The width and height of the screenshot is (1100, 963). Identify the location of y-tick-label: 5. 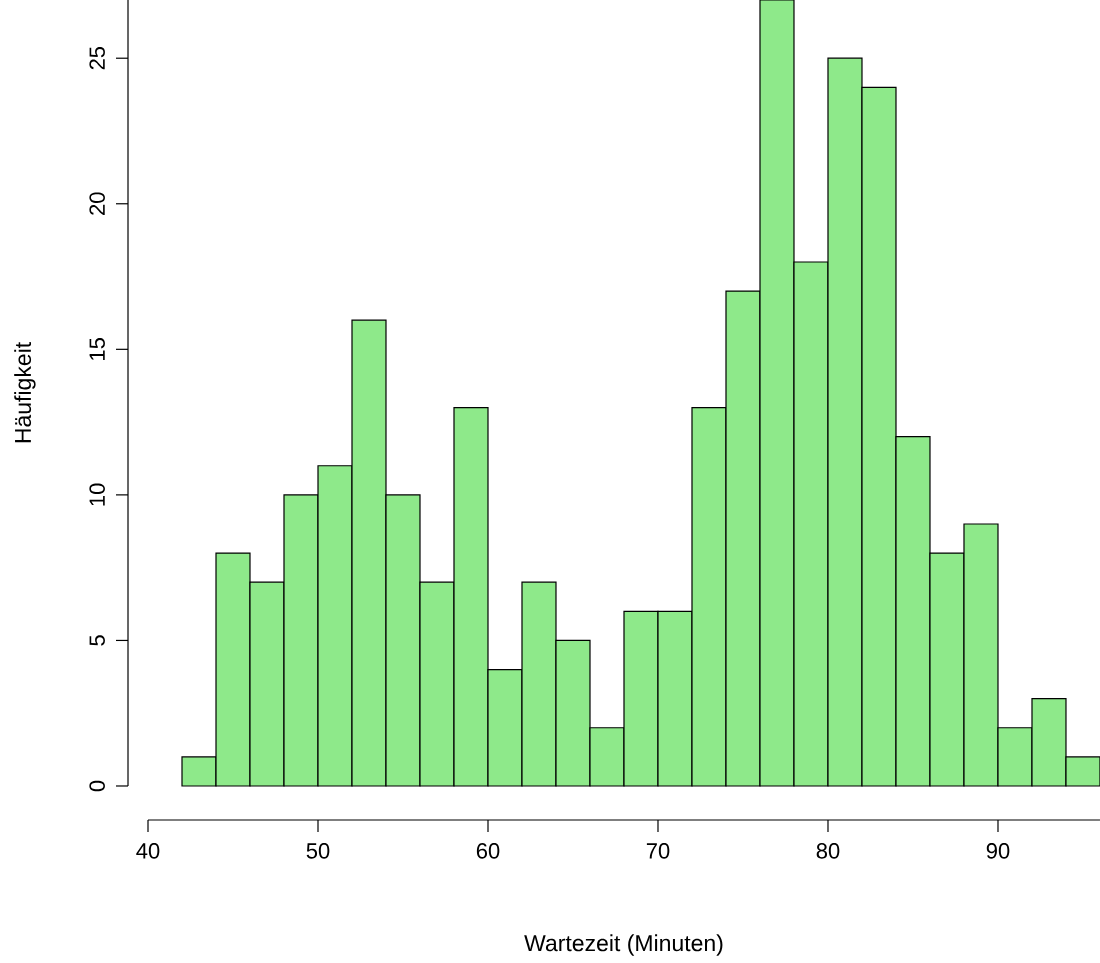
(97, 640).